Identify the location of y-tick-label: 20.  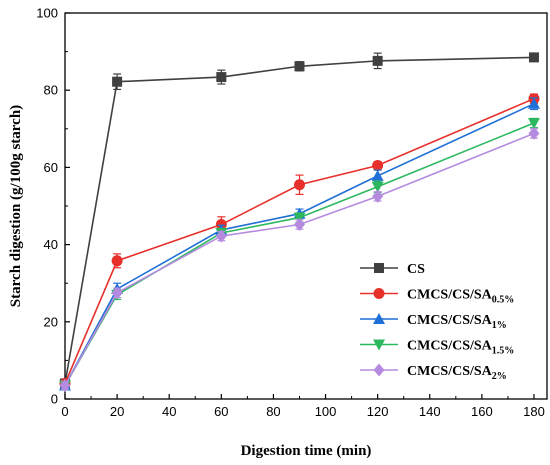
(51, 321).